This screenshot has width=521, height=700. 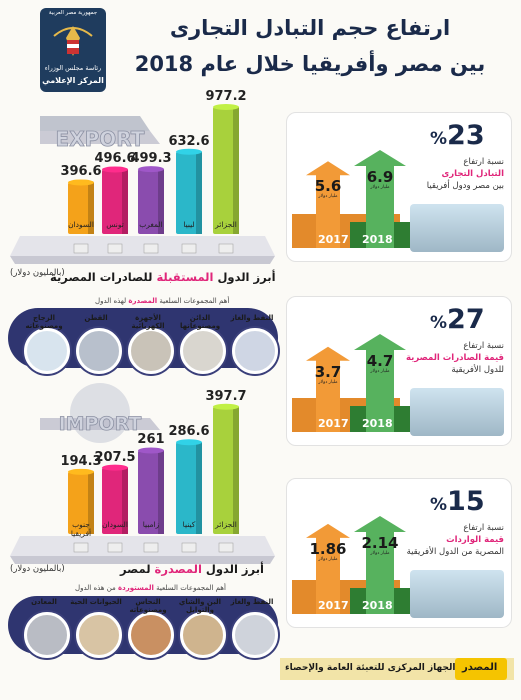 What do you see at coordinates (142, 246) in the screenshot?
I see `export-platform` at bounding box center [142, 246].